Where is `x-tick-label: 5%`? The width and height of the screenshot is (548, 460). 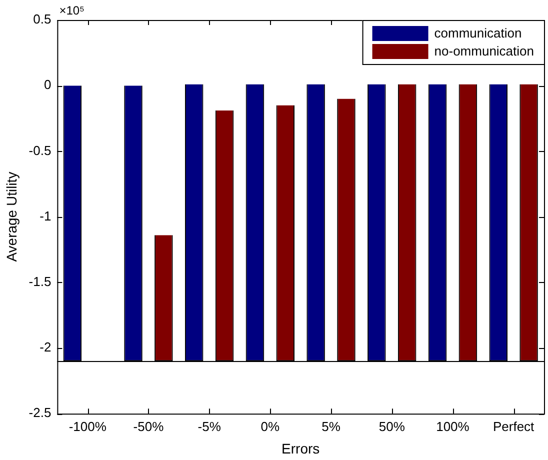 x-tick-label: 5% is located at coordinates (331, 426).